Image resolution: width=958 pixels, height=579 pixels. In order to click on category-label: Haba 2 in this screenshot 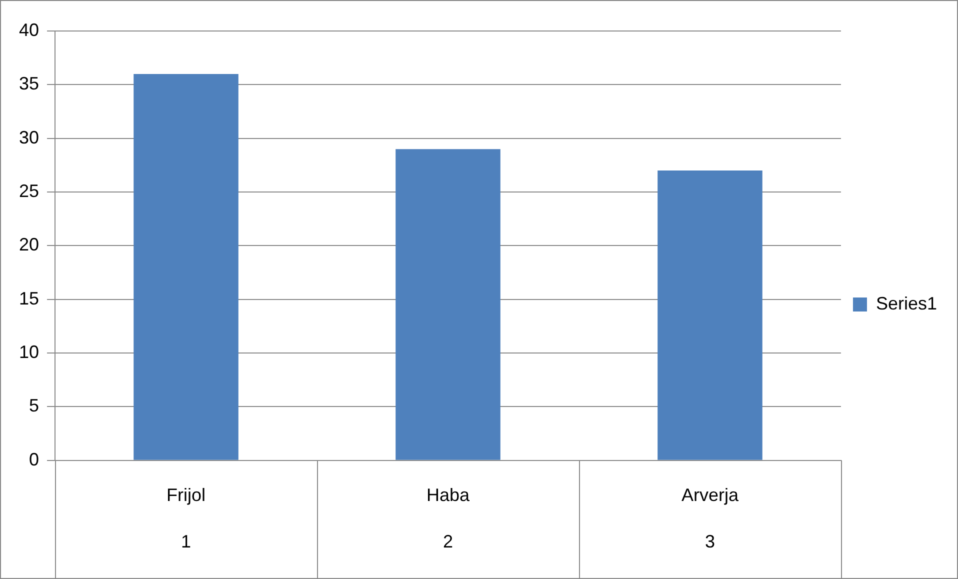, I will do `click(448, 518)`.